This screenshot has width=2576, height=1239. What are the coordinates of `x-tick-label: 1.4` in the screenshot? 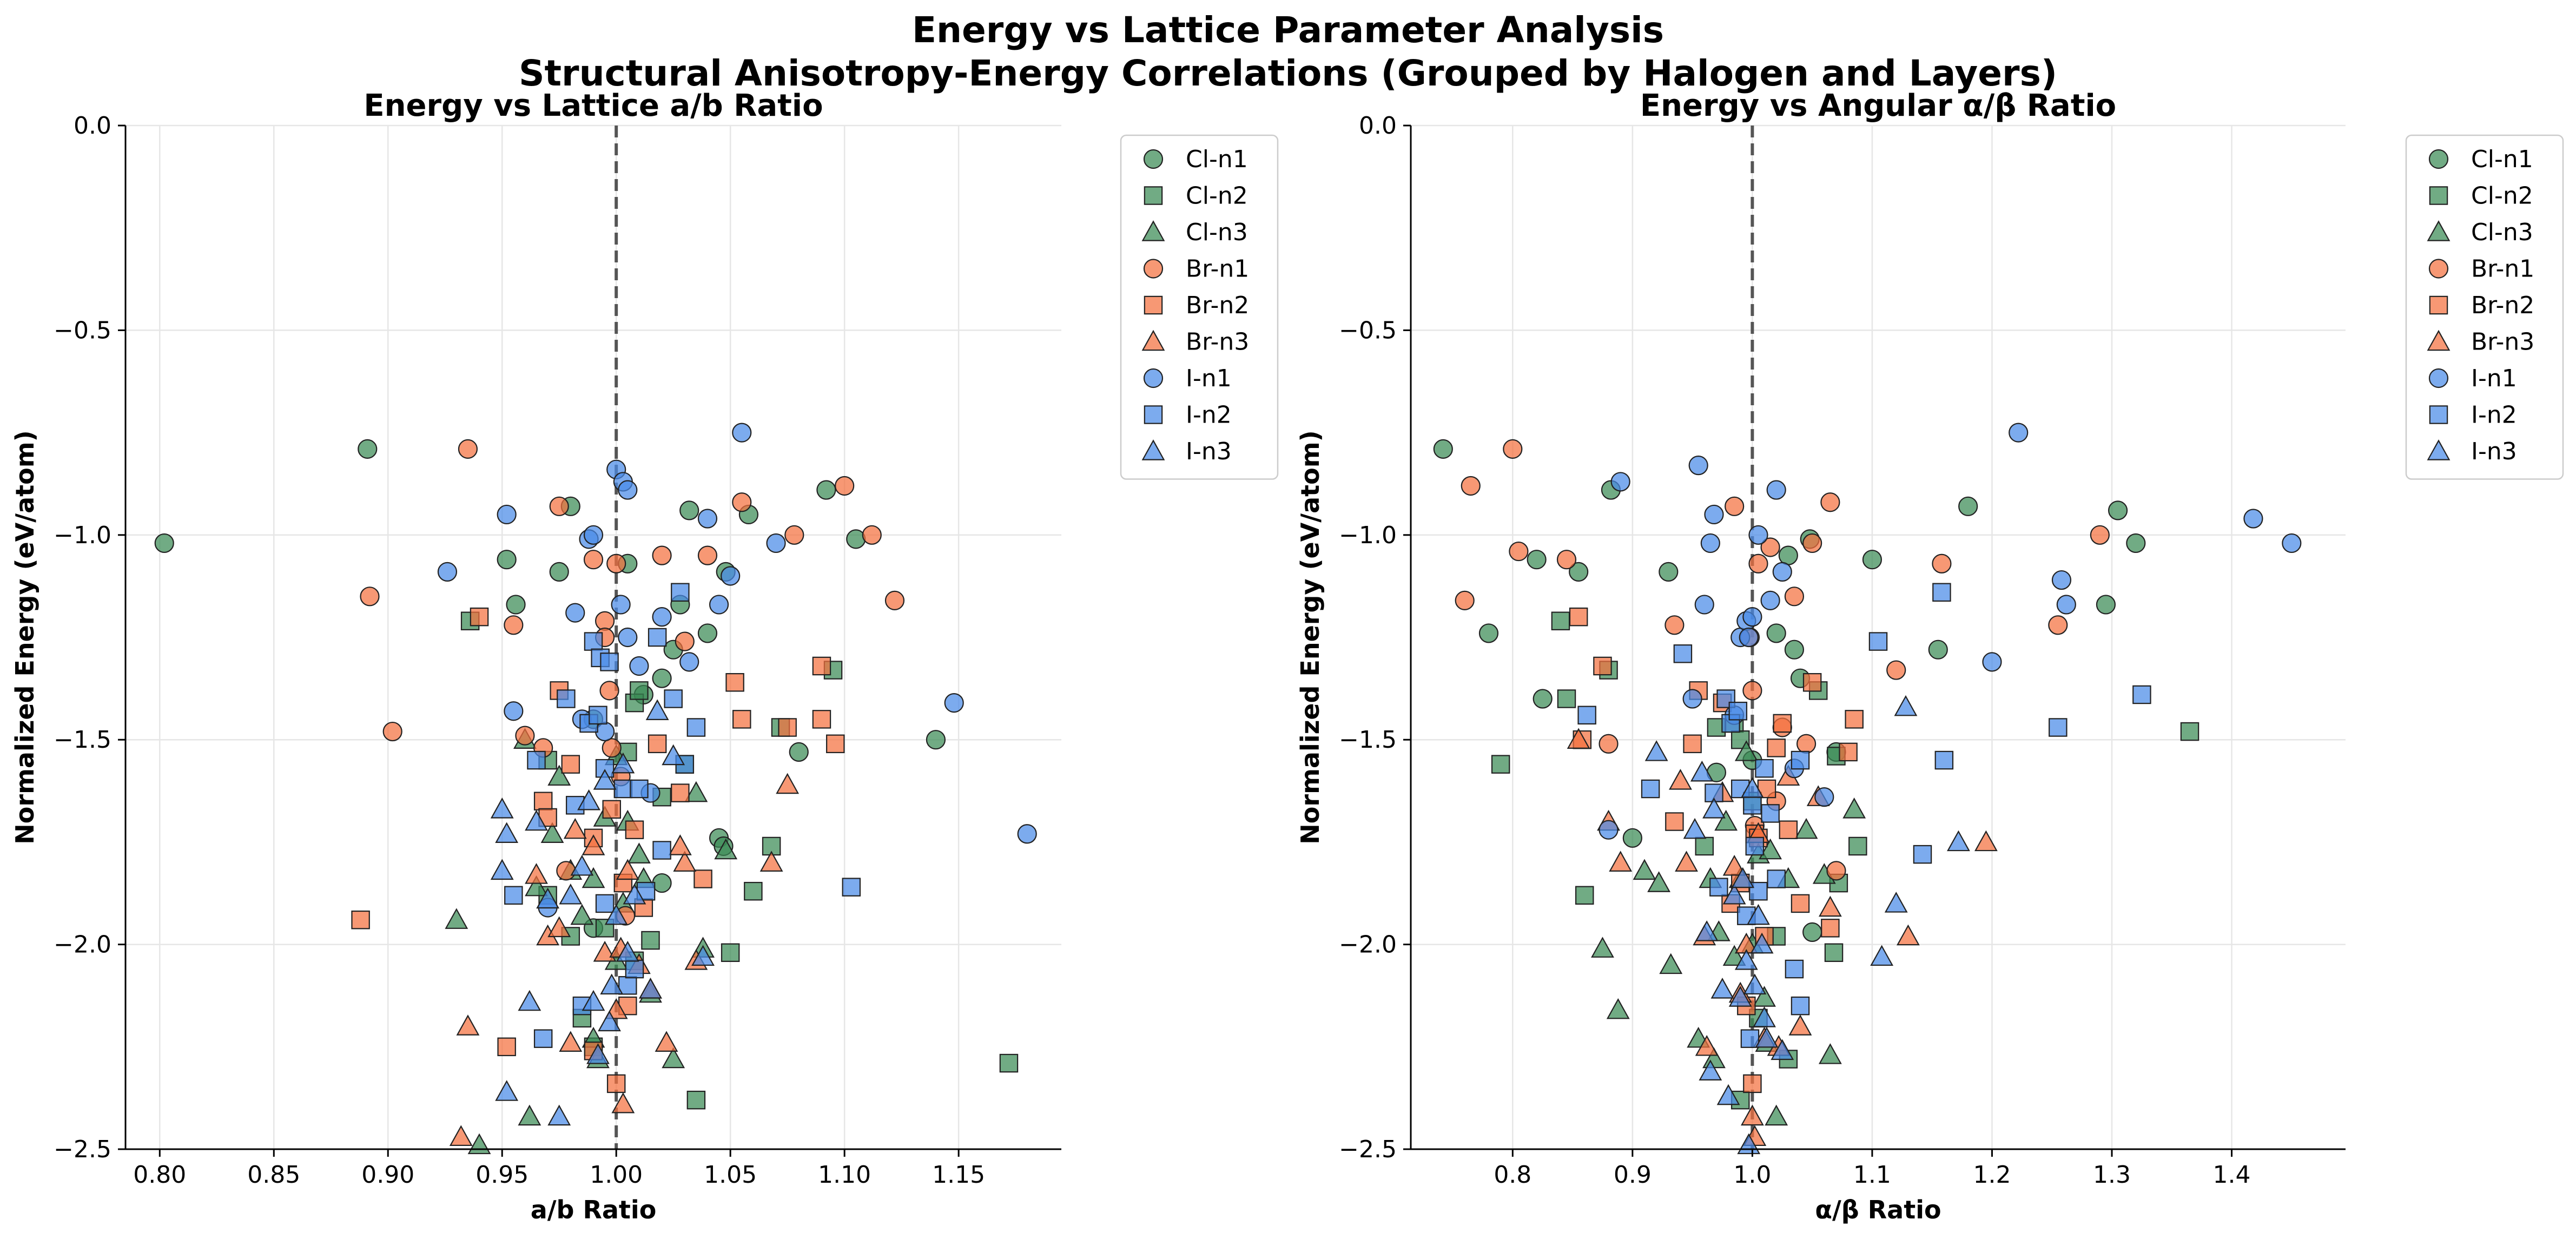 It's located at (2232, 1175).